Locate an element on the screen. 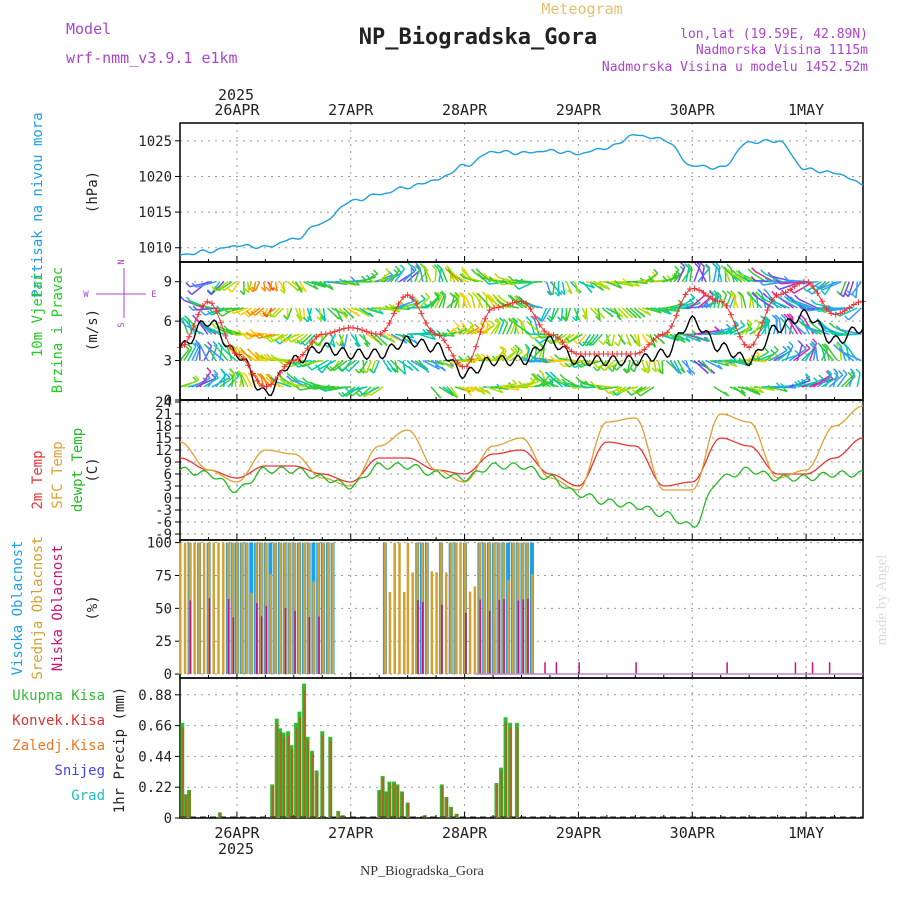 The image size is (900, 900). dewpoint-line is located at coordinates (521, 495).